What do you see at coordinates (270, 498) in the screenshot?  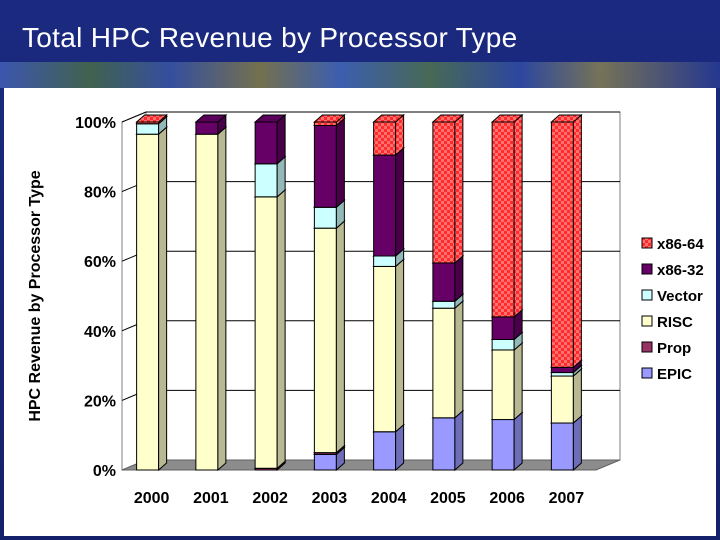 I see `x-tick-label: 2002` at bounding box center [270, 498].